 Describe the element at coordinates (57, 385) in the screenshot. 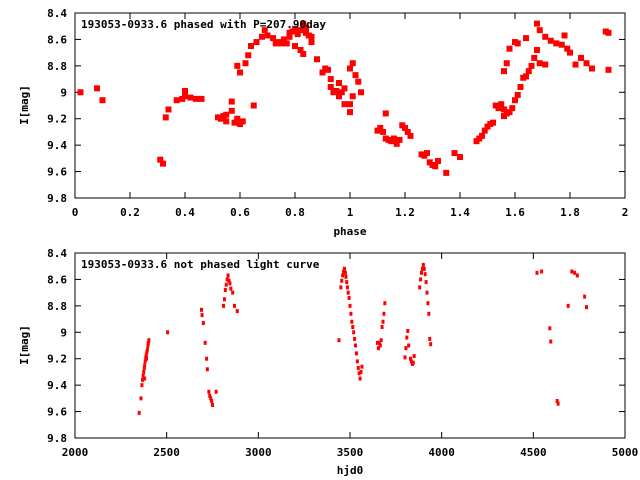

I see `y-tick-label: 9.4` at that location.